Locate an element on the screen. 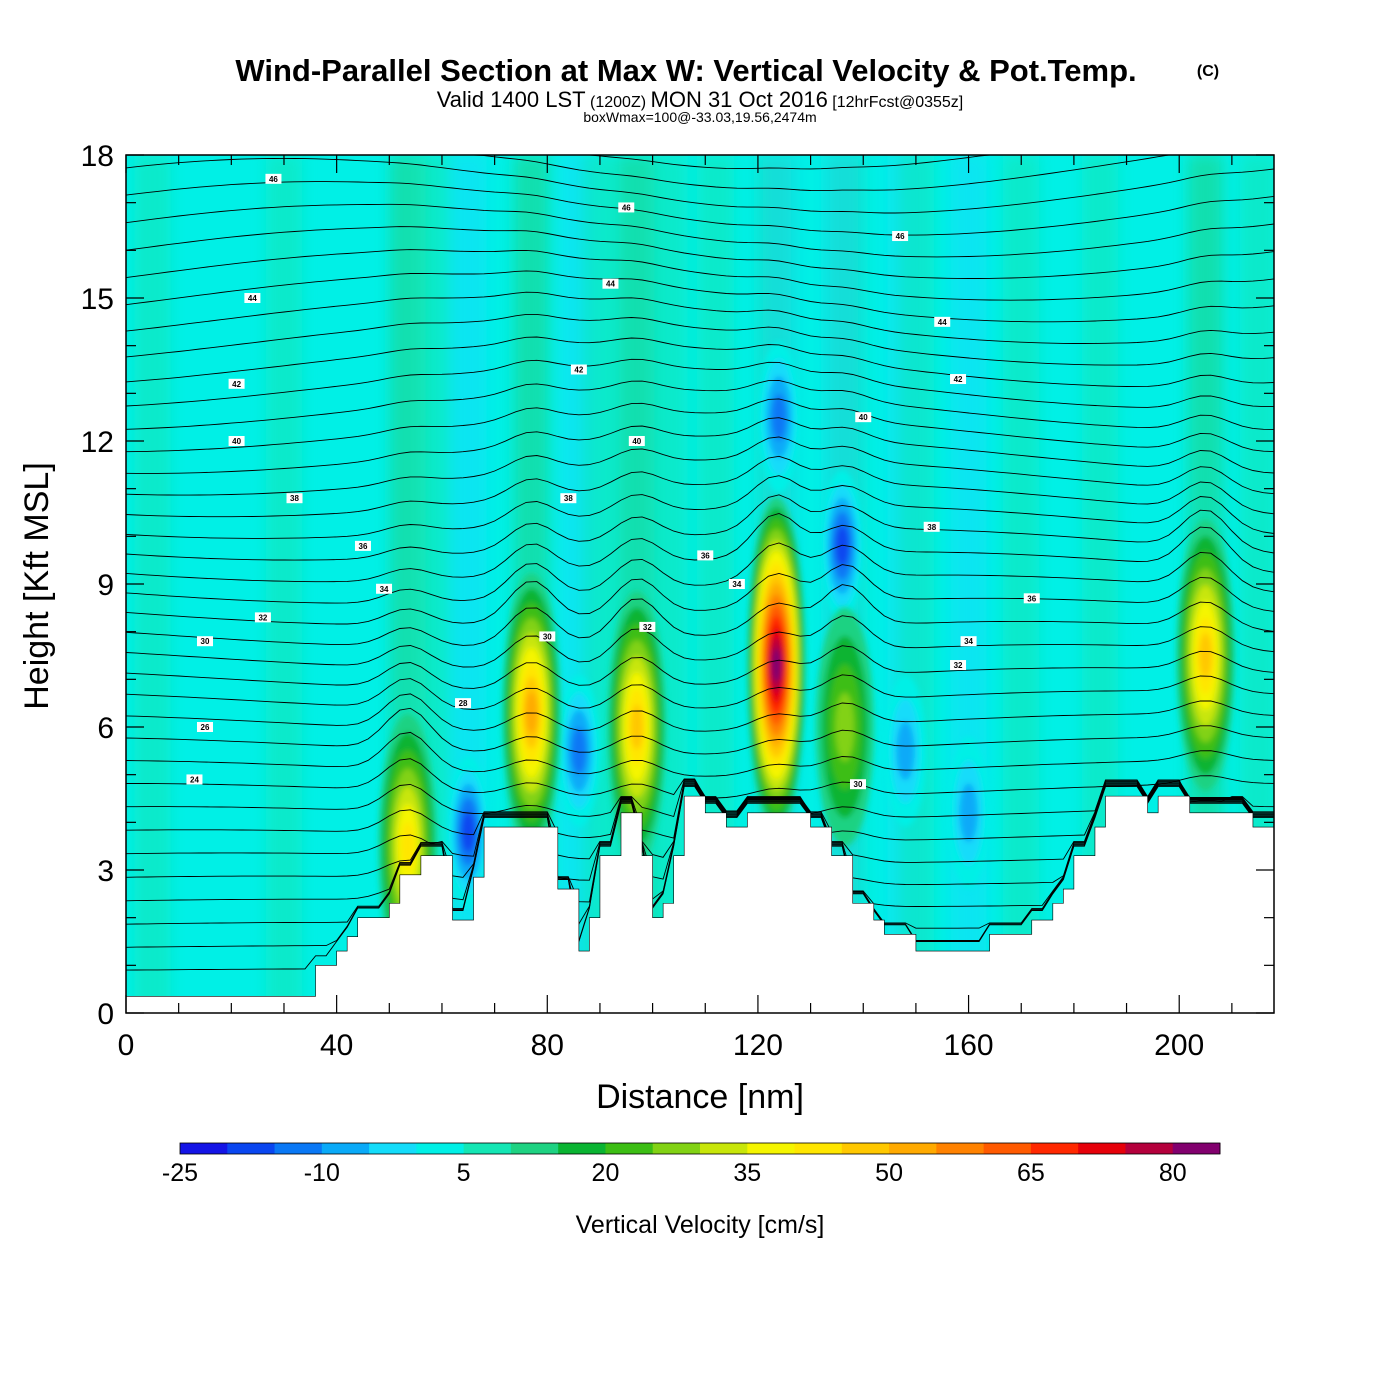 The width and height of the screenshot is (1400, 1400). colorbar-tick-label: 35 is located at coordinates (747, 1173).